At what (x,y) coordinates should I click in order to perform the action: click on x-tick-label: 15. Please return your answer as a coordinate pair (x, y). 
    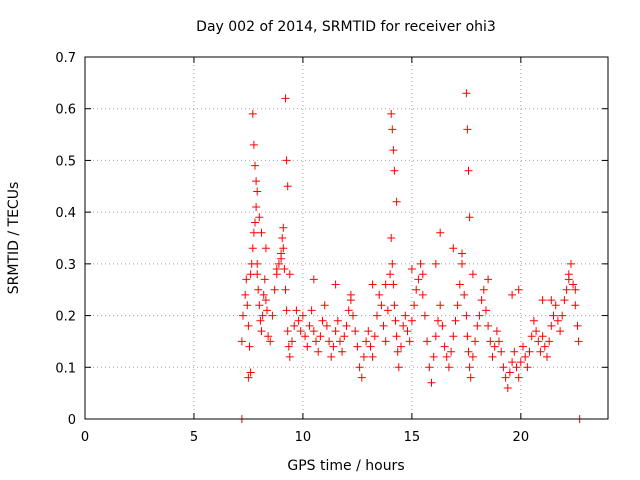
    Looking at the image, I should click on (412, 437).